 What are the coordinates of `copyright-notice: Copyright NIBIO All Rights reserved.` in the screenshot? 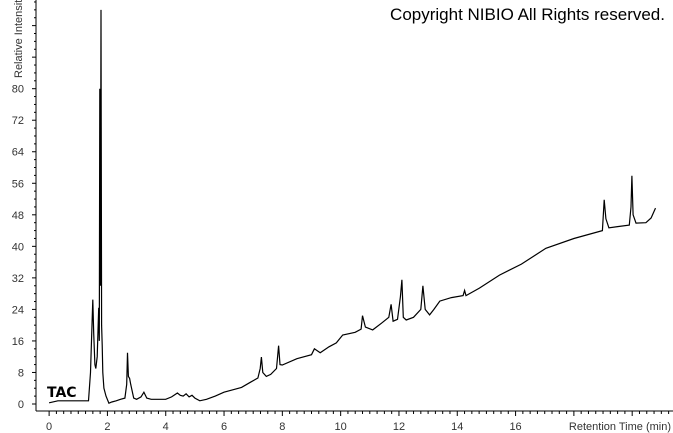 It's located at (527, 14).